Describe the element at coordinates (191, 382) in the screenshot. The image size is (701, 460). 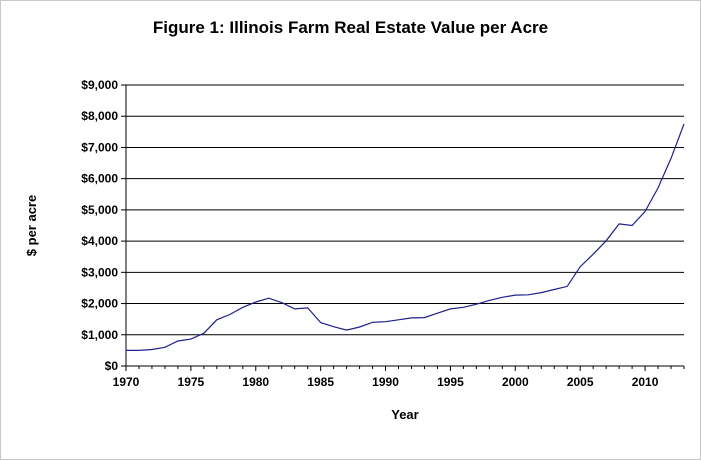
I see `x-tick-label: 1975` at that location.